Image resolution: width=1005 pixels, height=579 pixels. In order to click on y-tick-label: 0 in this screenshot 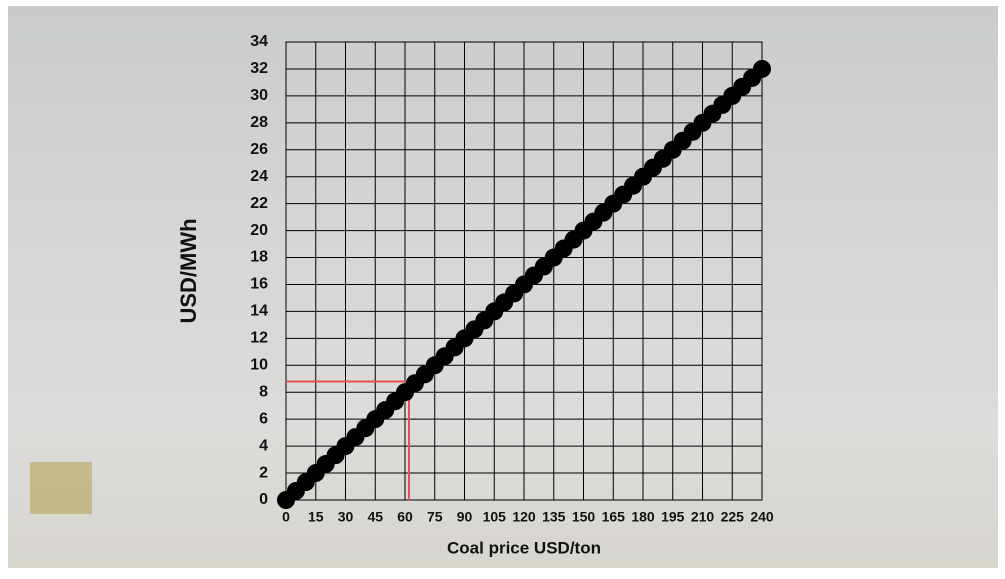, I will do `click(263, 499)`.